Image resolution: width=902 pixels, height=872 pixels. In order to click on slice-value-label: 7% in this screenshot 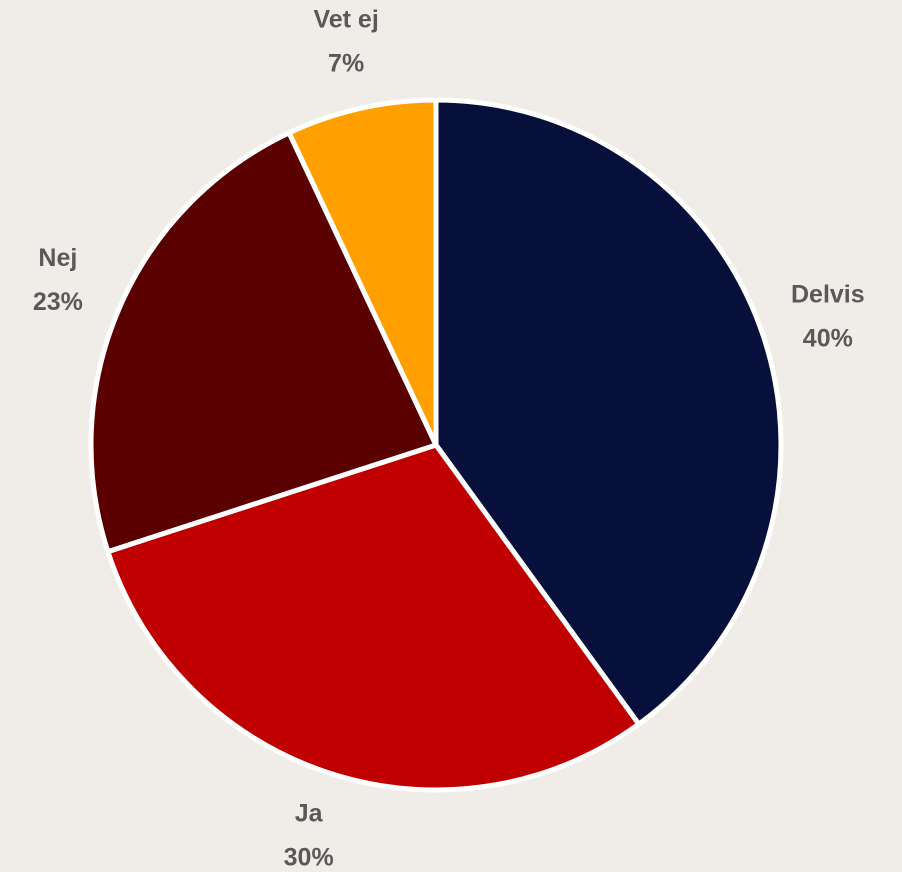, I will do `click(346, 64)`.